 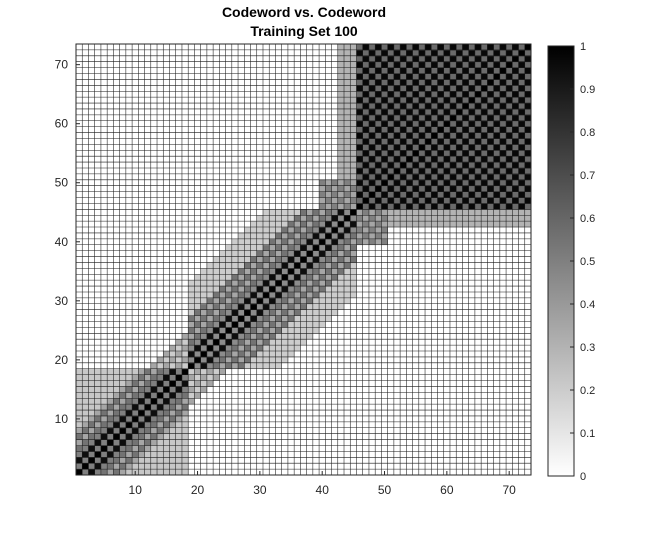 I want to click on y-tick-label: 30, so click(x=62, y=301).